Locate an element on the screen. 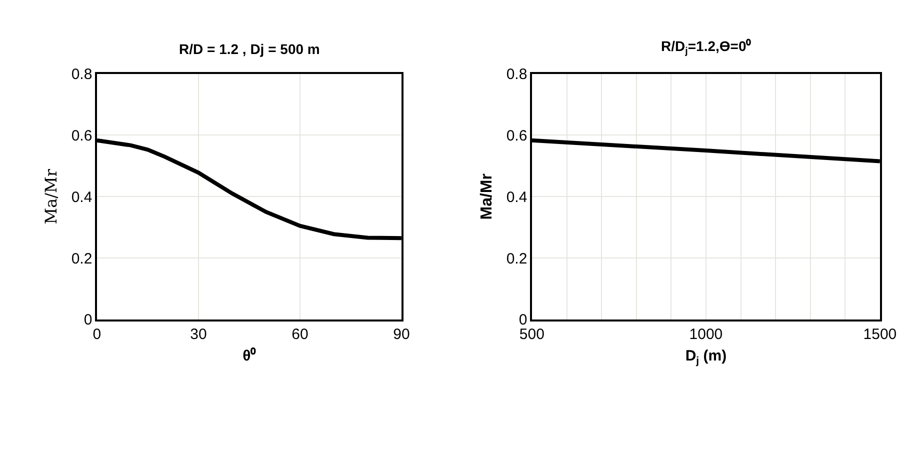  x-axis-title: D$_{j}$ (m) is located at coordinates (706, 357).